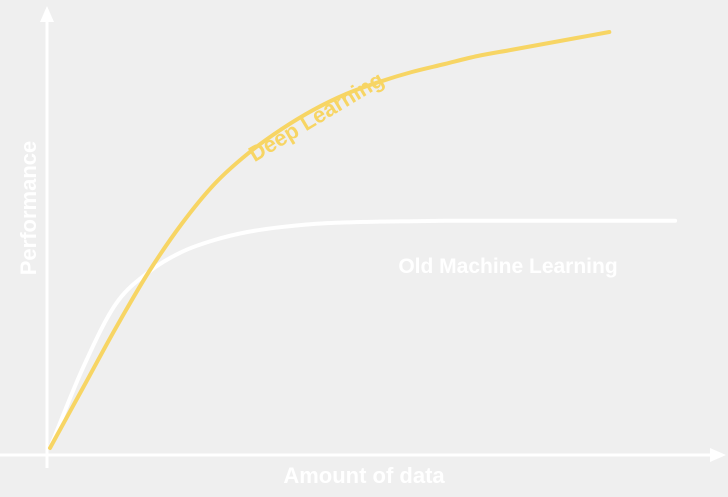 This screenshot has width=728, height=497. Describe the element at coordinates (28, 208) in the screenshot. I see `y-axis-label: Performance` at that location.